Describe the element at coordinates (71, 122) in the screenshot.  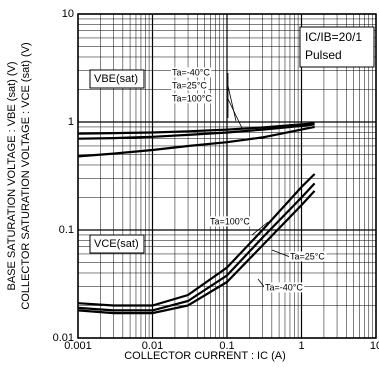
I see `y-tick-label: 1` at that location.